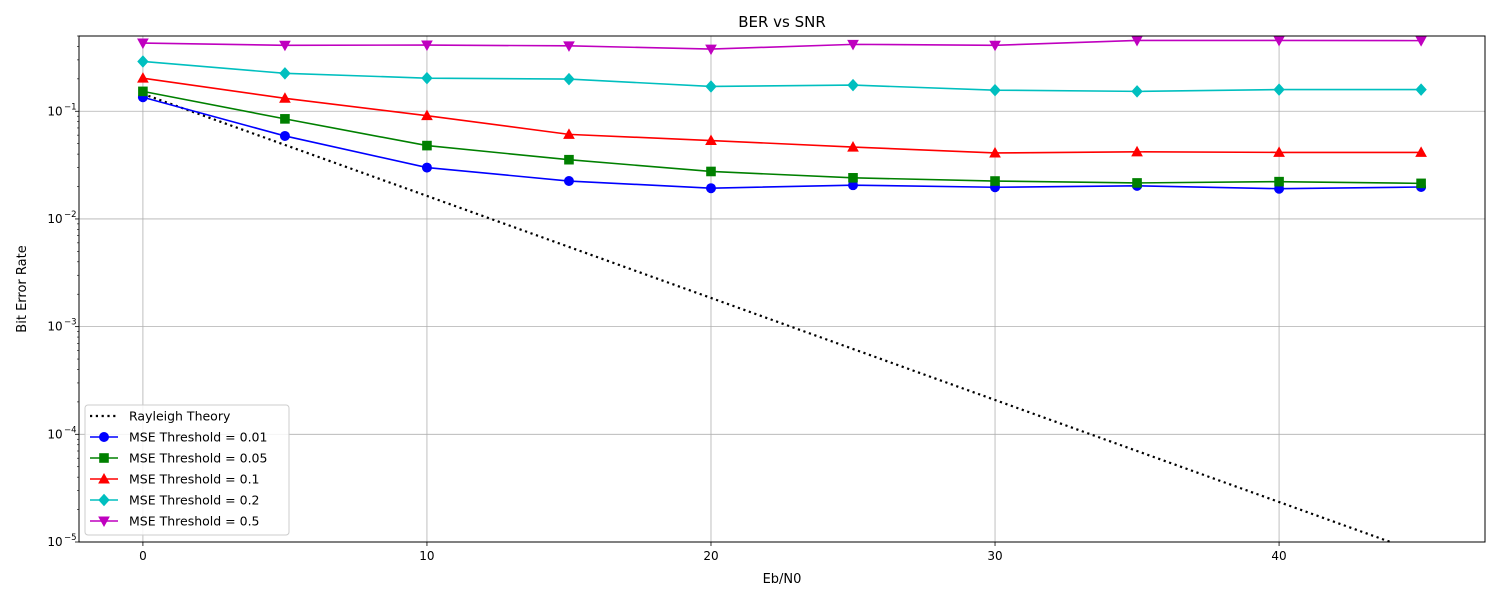  Describe the element at coordinates (782, 22) in the screenshot. I see `chart-title: BER vs SNR` at that location.